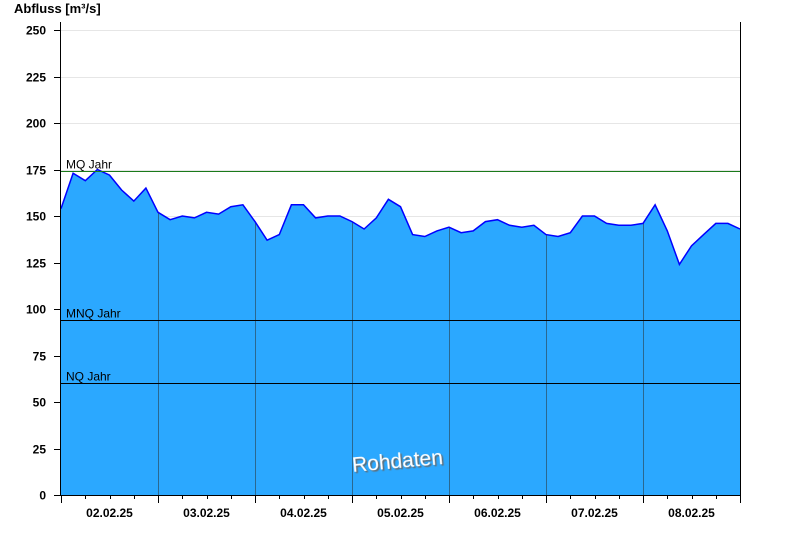  Describe the element at coordinates (89, 165) in the screenshot. I see `reference-line-label: MQ Jahr` at that location.